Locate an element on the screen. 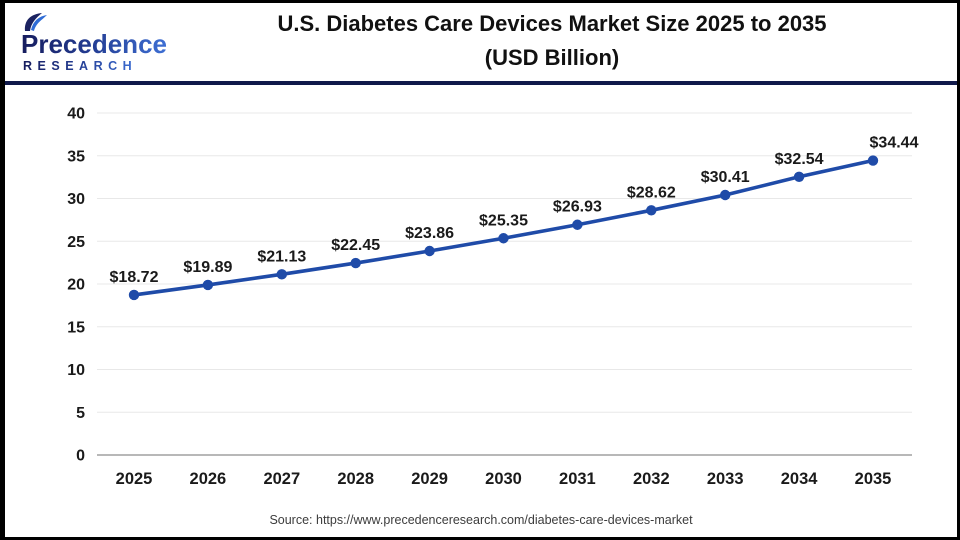  y-tick-label: 35 is located at coordinates (76, 156).